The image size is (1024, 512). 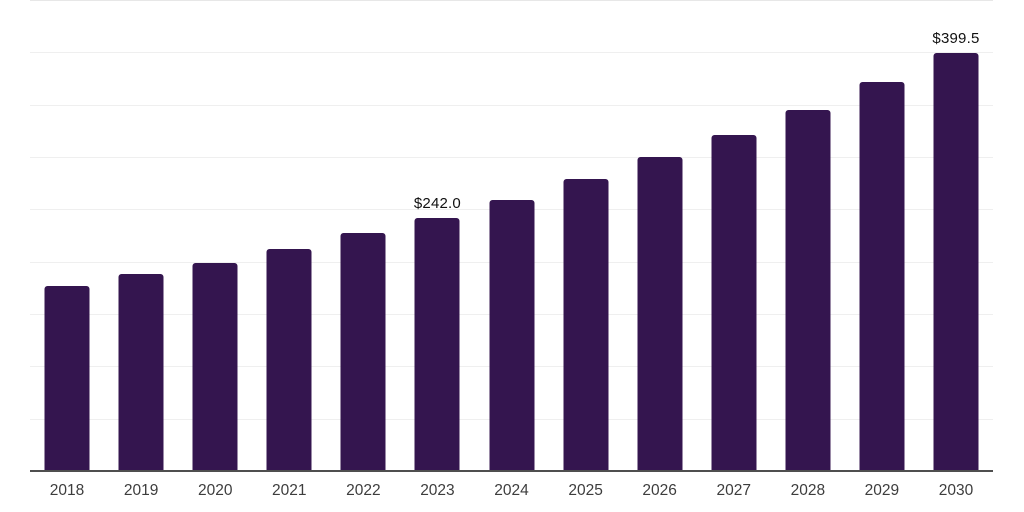 What do you see at coordinates (956, 38) in the screenshot?
I see `value-label-2030: $399.5` at bounding box center [956, 38].